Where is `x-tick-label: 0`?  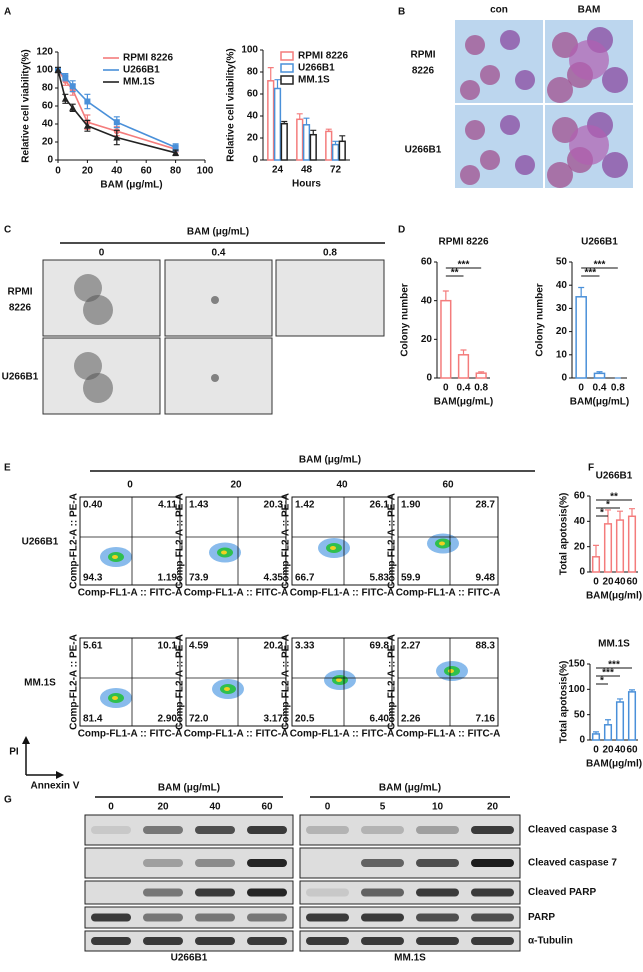
x-tick-label: 0 is located at coordinates (58, 171).